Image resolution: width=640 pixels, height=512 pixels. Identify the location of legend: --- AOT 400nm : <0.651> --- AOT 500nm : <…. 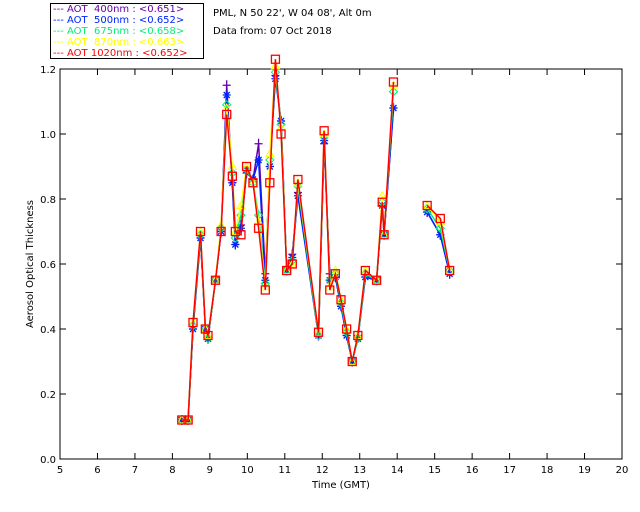
(127, 31).